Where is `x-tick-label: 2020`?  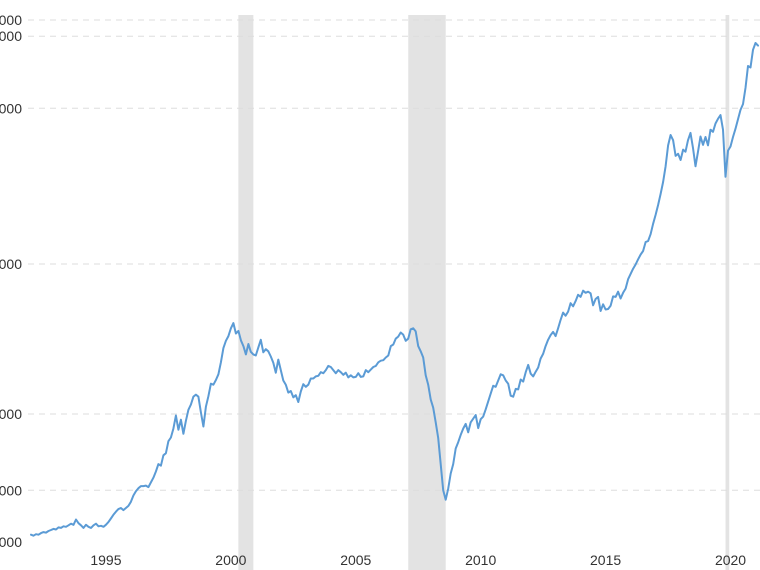 x-tick-label: 2020 is located at coordinates (730, 560).